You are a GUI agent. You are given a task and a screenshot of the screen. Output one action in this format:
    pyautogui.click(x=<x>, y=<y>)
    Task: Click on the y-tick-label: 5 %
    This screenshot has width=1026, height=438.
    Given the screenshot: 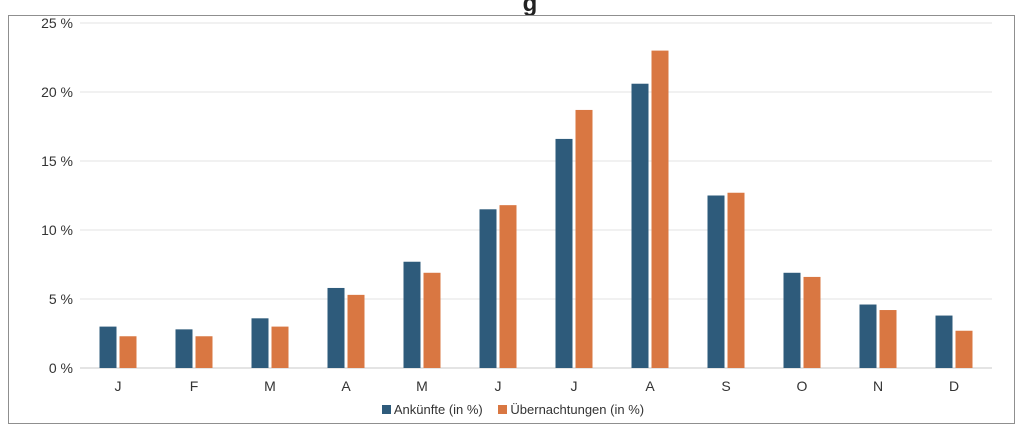 What is the action you would take?
    pyautogui.click(x=61, y=299)
    